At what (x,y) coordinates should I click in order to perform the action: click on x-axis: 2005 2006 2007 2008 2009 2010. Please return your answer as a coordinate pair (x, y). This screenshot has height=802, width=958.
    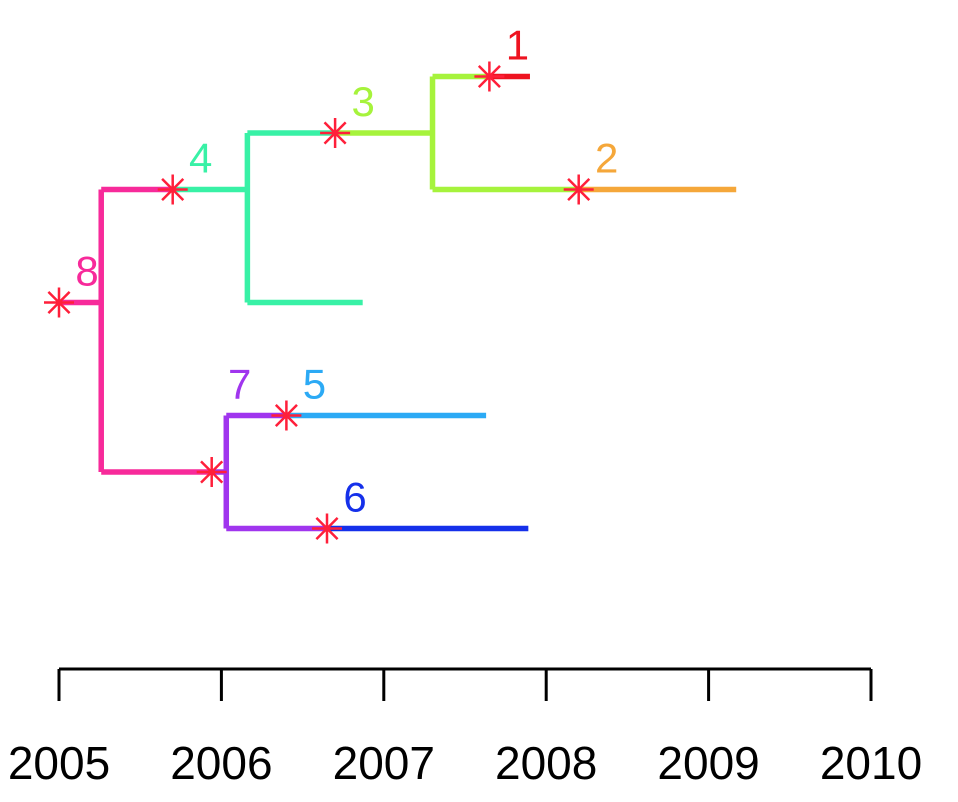
    Looking at the image, I should click on (465, 728).